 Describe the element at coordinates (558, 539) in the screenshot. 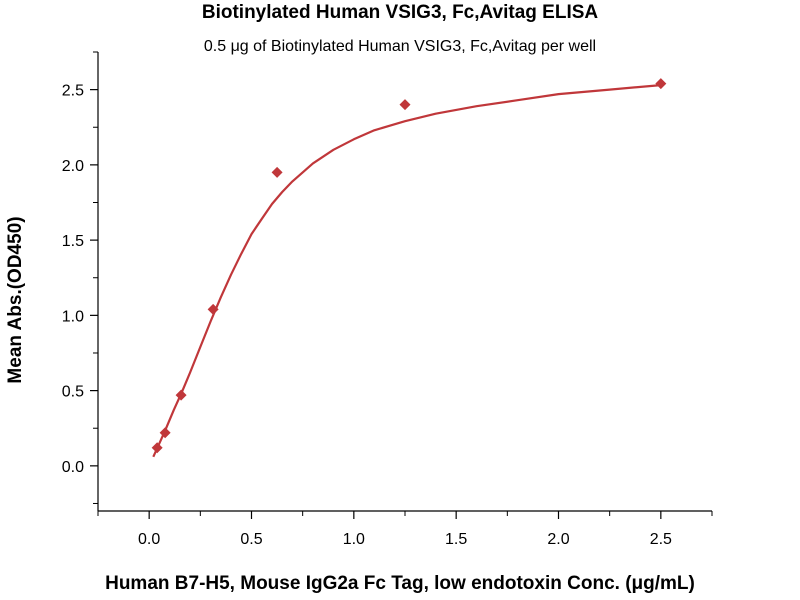

I see `x-tick-label: 2.0` at that location.